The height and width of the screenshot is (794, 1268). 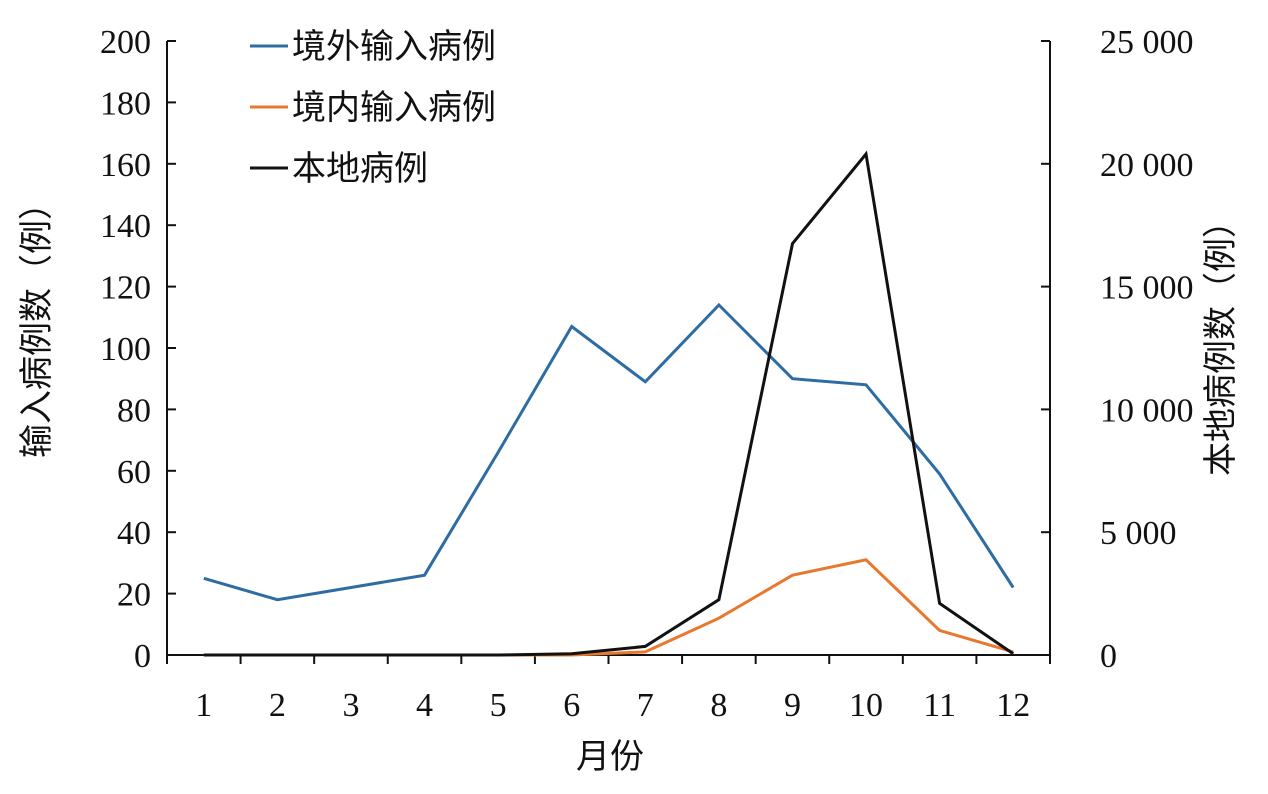 What do you see at coordinates (125, 42) in the screenshot?
I see `left-y-tick-label: 200` at bounding box center [125, 42].